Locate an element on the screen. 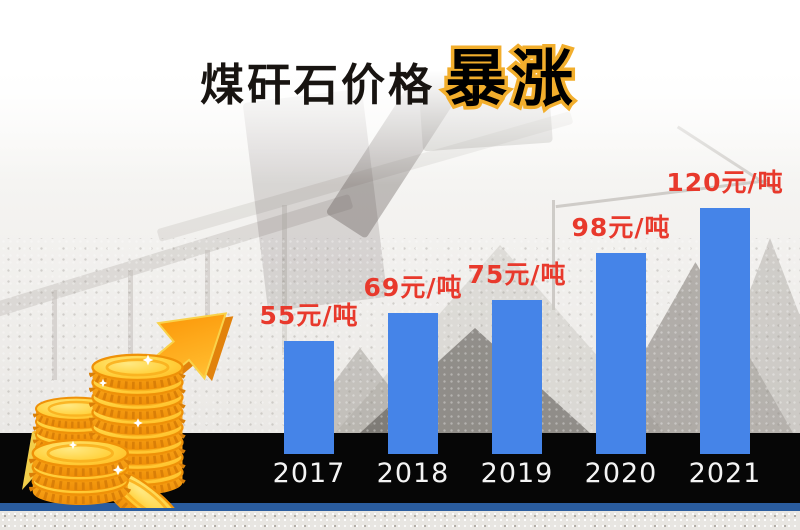  page-title: 煤矸石价格 暴涨 暴涨 is located at coordinates (389, 78).